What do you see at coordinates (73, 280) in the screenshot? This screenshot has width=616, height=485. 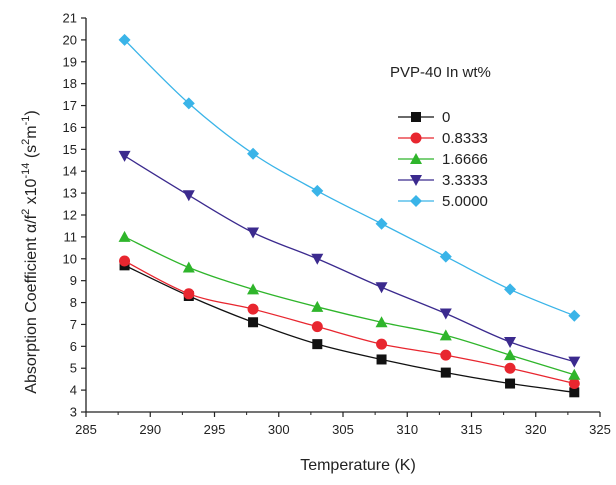 I see `y-tick-label: 9` at bounding box center [73, 280].